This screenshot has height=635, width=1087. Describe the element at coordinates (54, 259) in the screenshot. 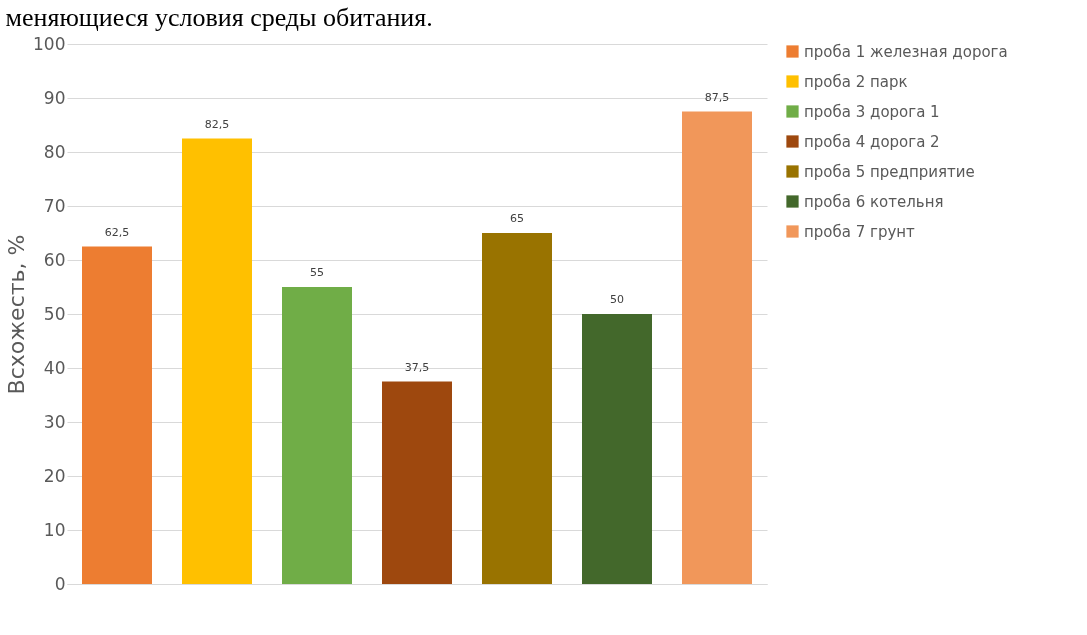

I see `y-tick-label: 60` at that location.